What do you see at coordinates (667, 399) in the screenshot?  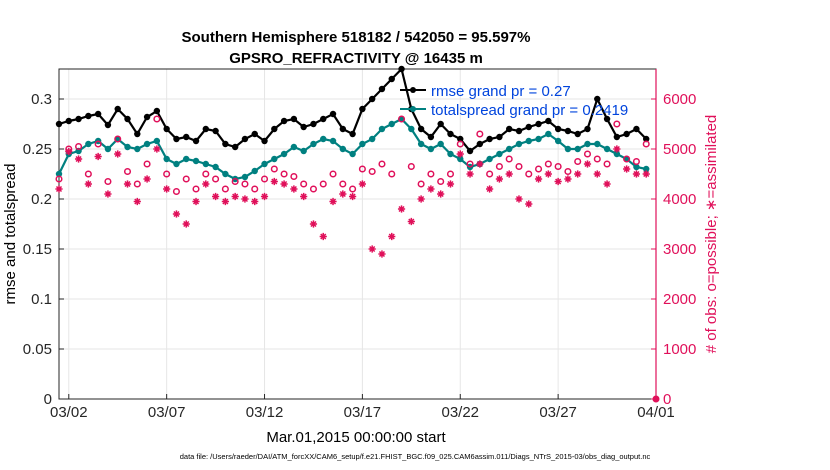 I see `y-right-tick-label: 0` at bounding box center [667, 399].